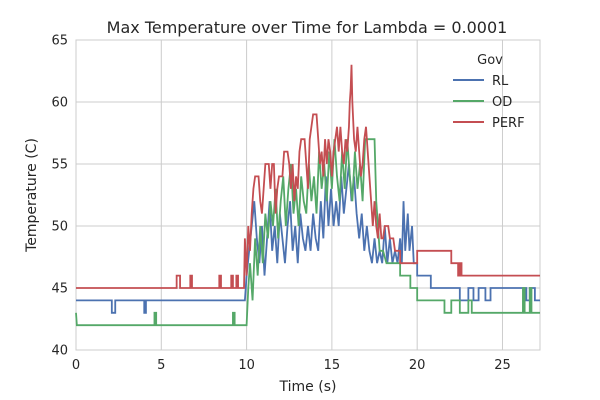  Describe the element at coordinates (308, 387) in the screenshot. I see `x-axis-title: Time (s)` at that location.